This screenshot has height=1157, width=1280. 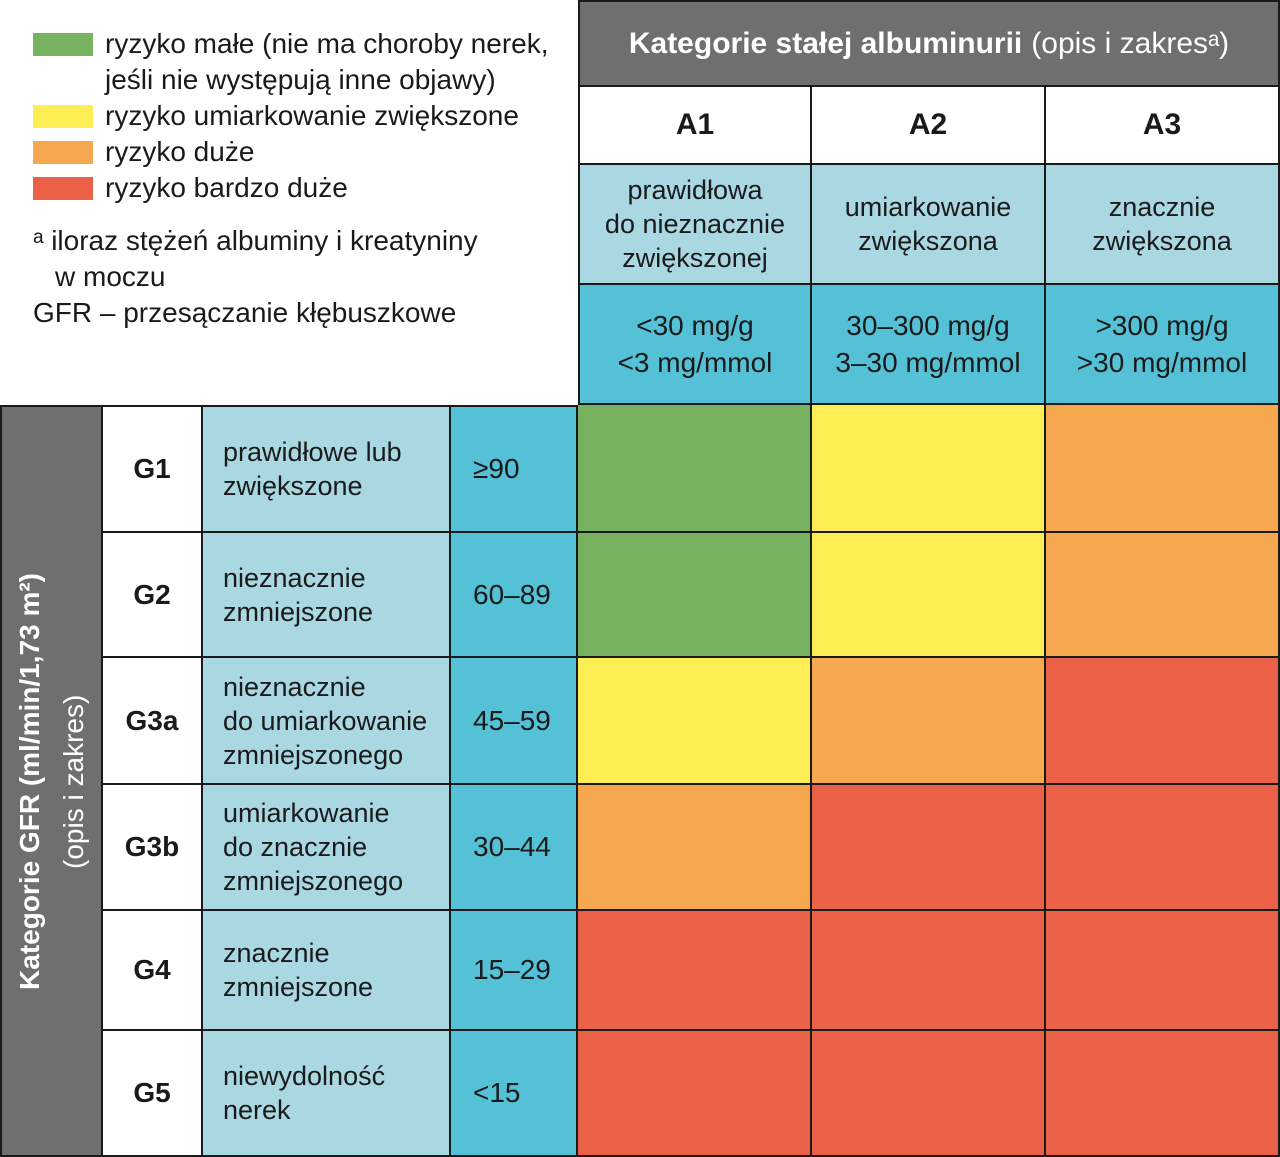 I want to click on row-range-G3a: 45–59, so click(x=514, y=721).